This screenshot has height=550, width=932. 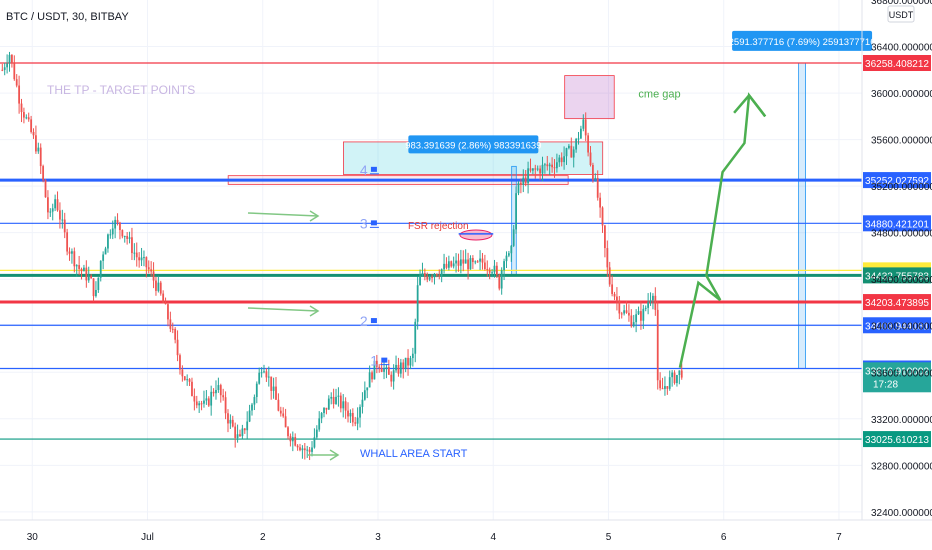 I want to click on y-tick-label: 33600.000000, so click(x=901, y=373).